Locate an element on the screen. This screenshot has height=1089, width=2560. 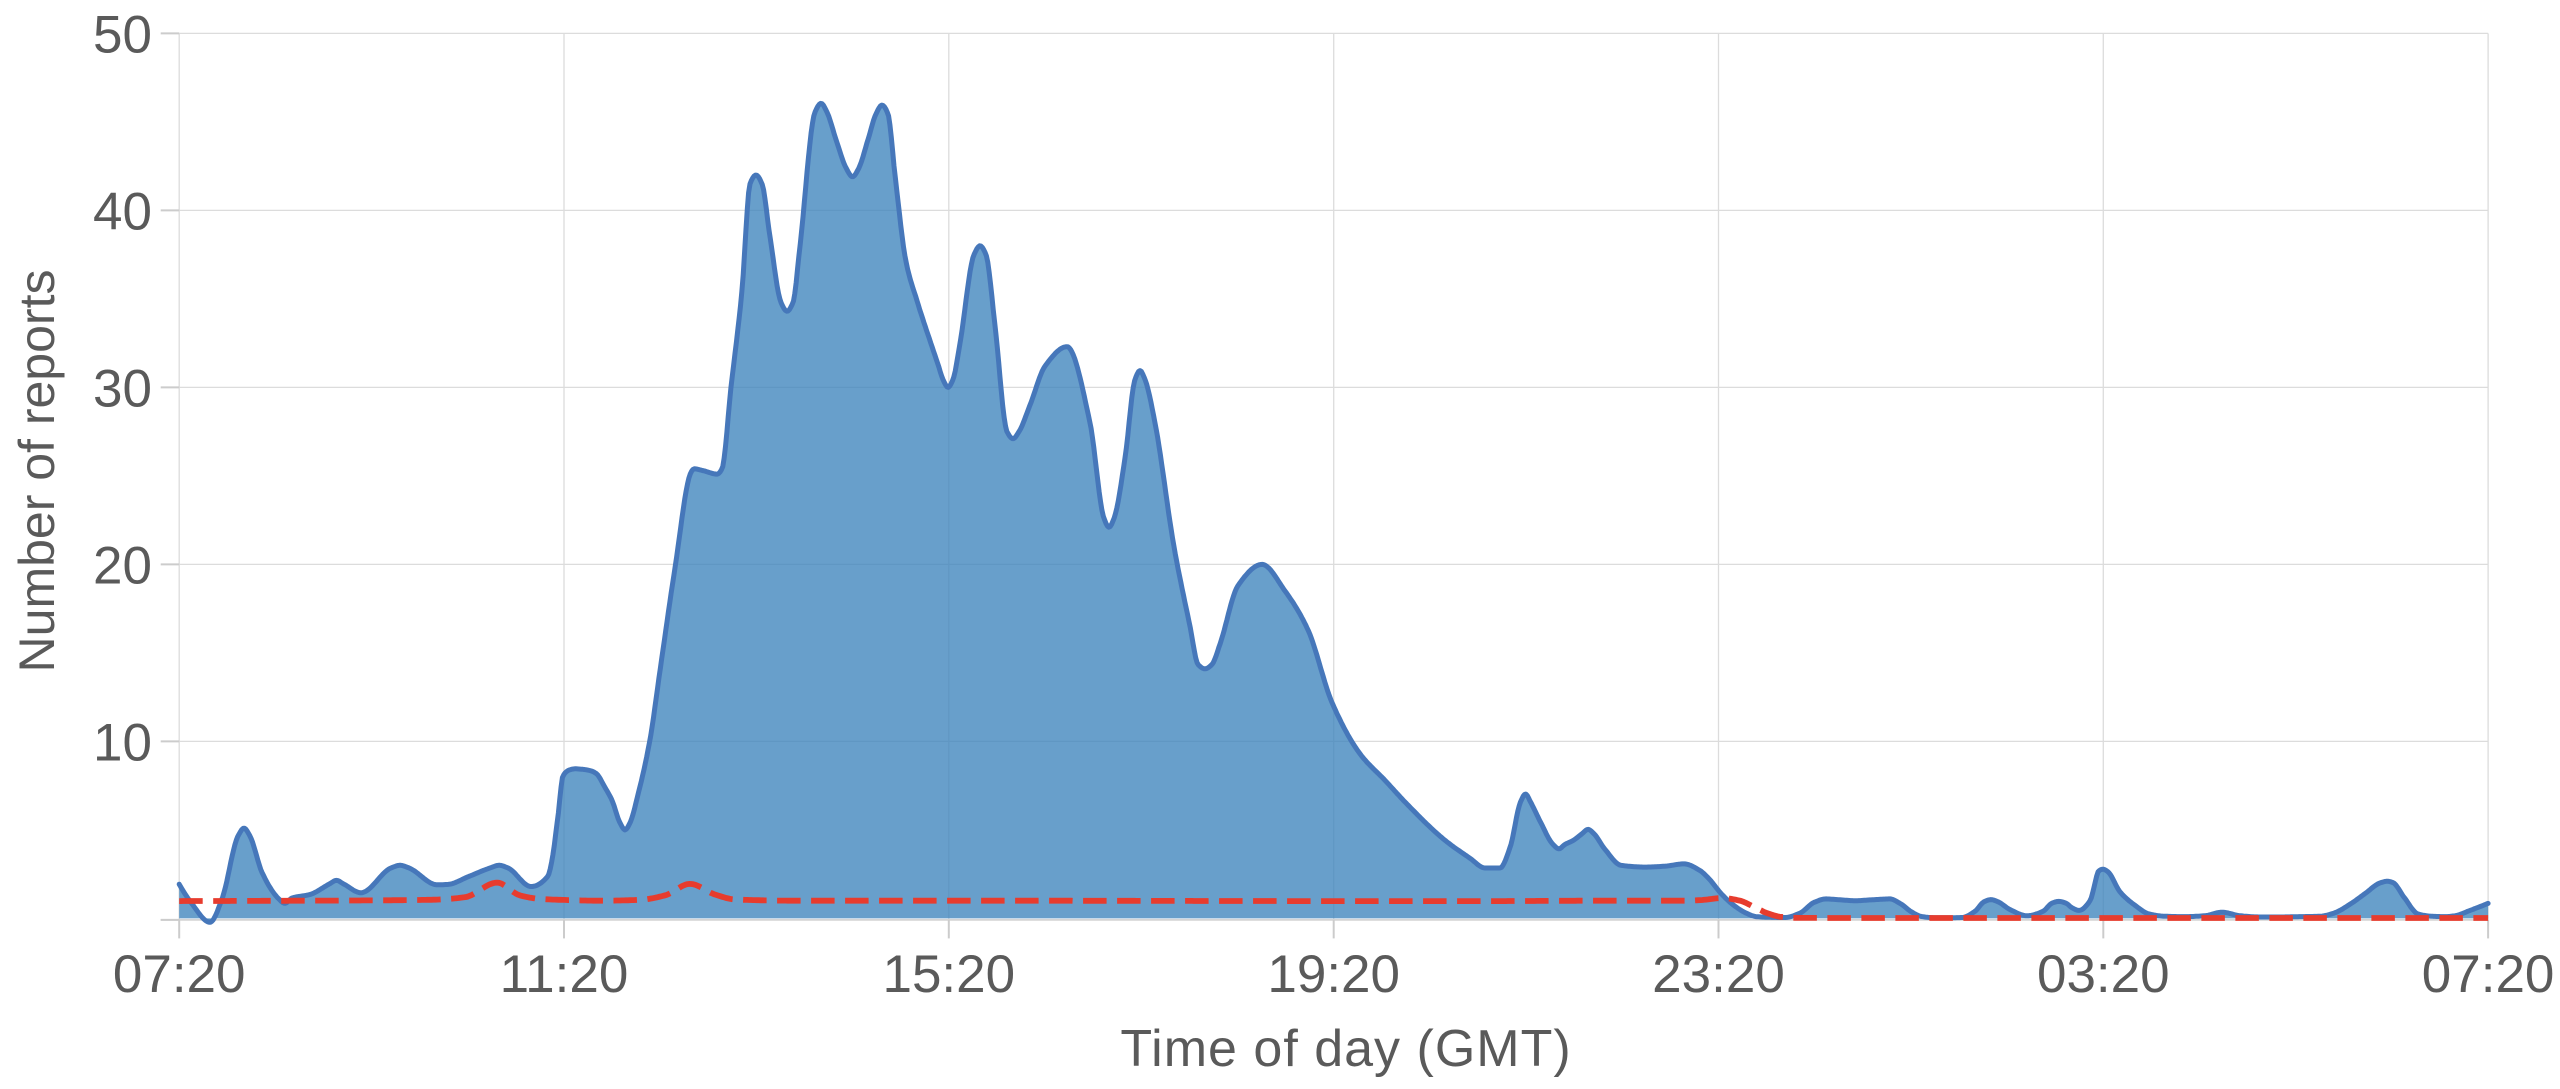
svg-text: 30 is located at coordinates (122, 388).